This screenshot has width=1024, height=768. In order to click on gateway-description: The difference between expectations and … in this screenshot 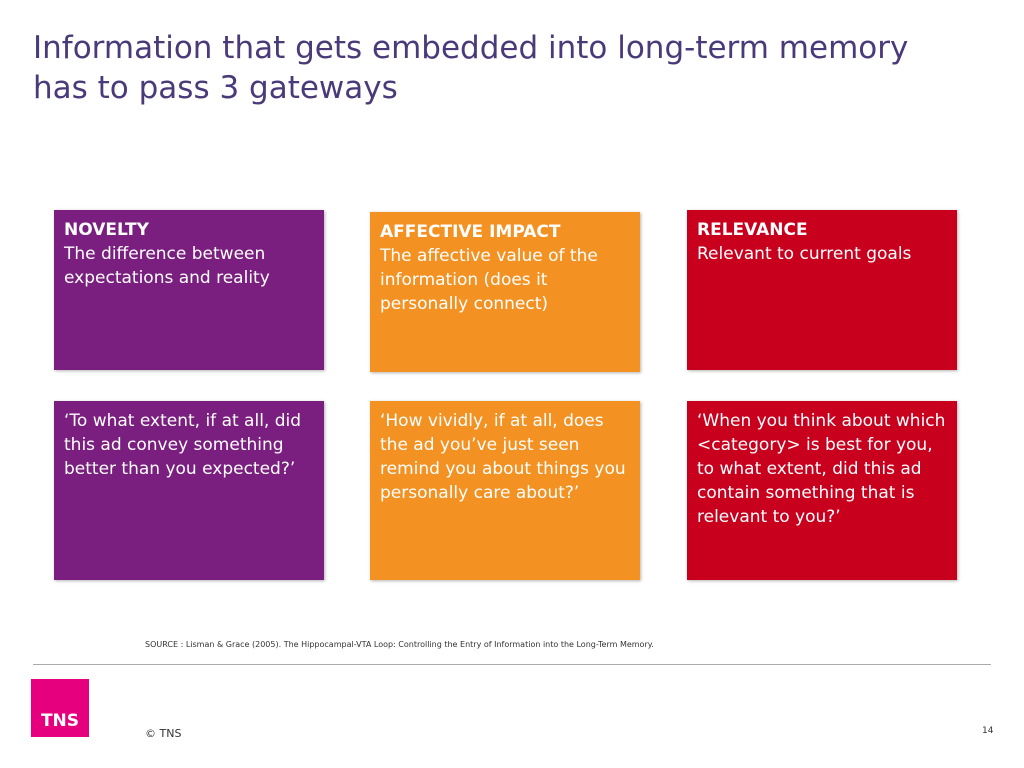, I will do `click(167, 266)`.